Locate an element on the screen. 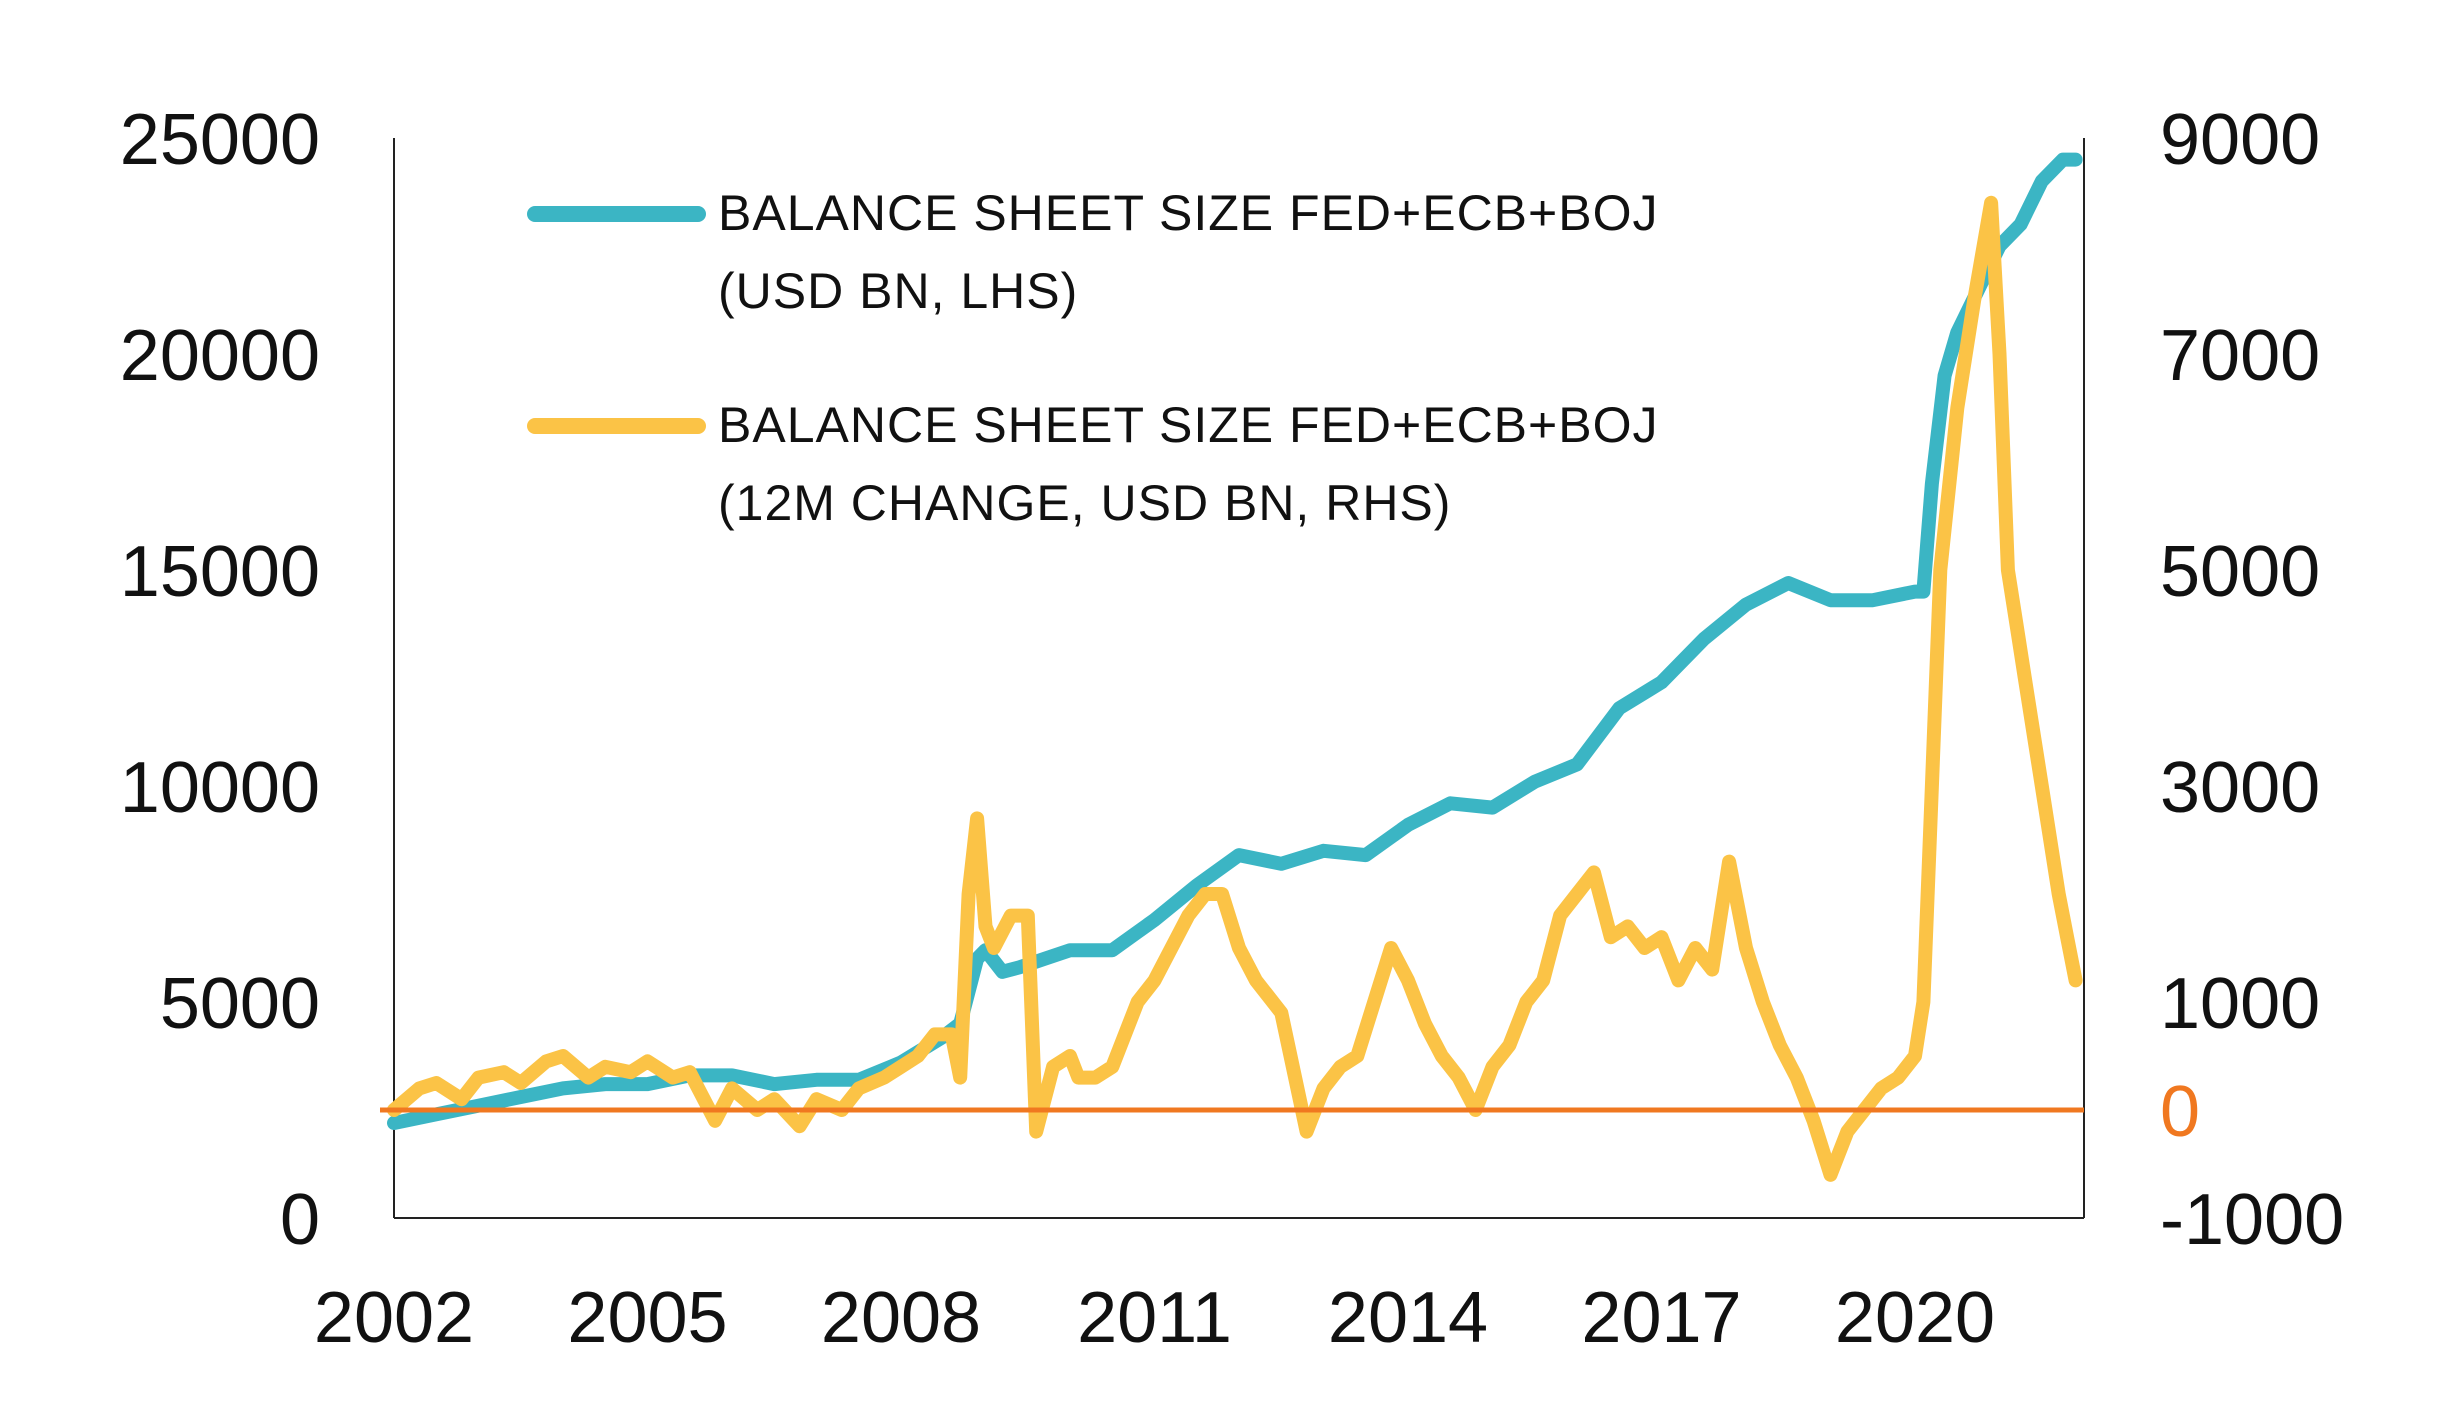 This screenshot has height=1419, width=2451. right-tick-label: 1000 is located at coordinates (2240, 1004).